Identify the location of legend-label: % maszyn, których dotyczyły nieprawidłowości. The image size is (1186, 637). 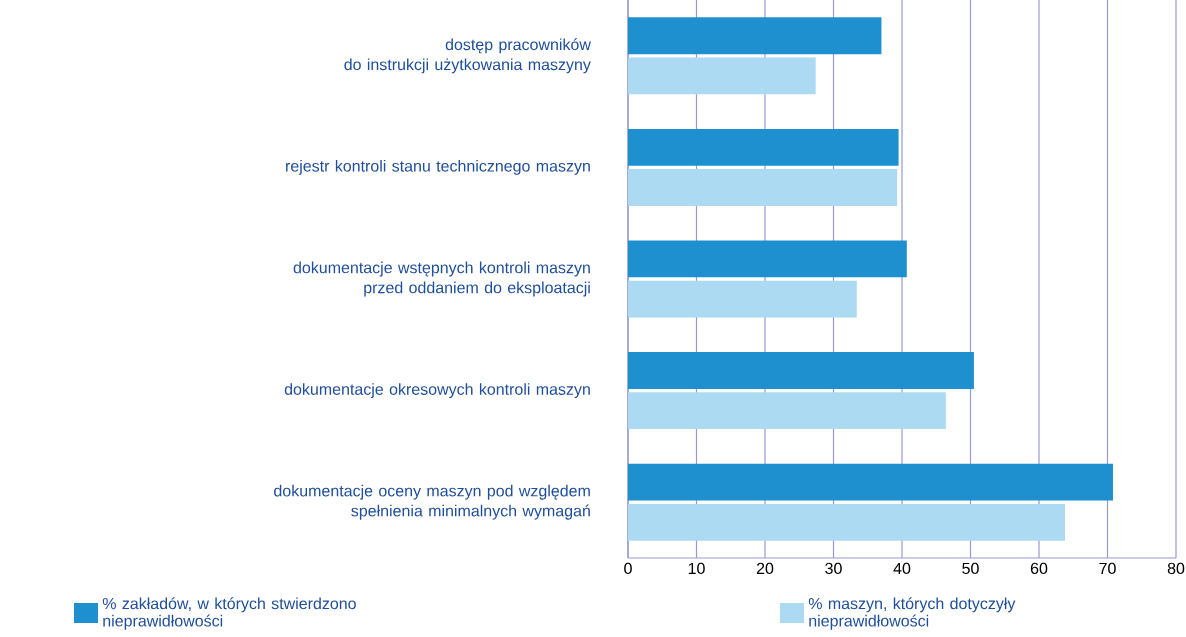
(912, 613).